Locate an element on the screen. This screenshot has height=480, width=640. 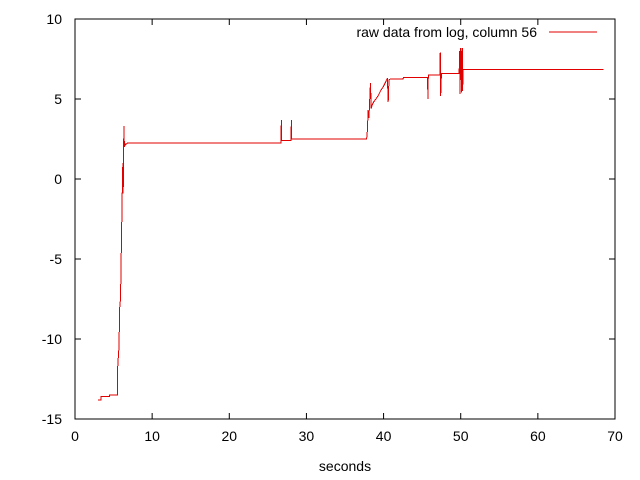
y-tick-label: -5 is located at coordinates (56, 259).